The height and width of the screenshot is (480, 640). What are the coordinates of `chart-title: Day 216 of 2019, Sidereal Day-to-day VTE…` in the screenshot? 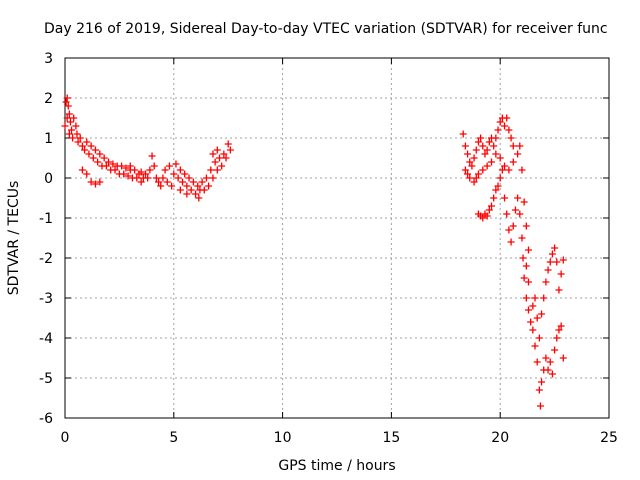 It's located at (326, 29).